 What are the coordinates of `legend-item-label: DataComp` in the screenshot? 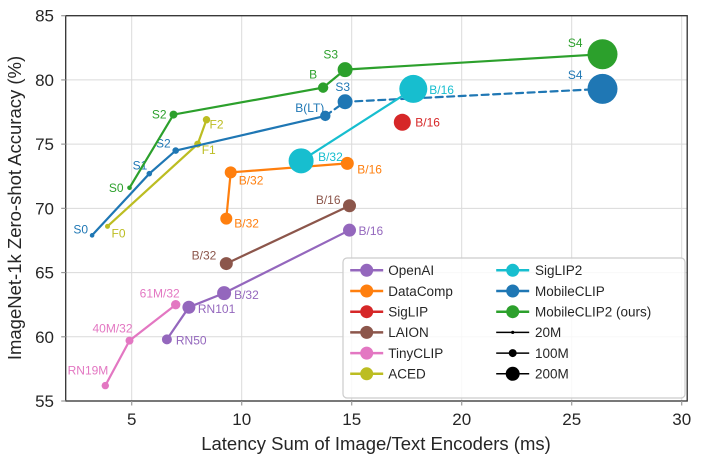 It's located at (420, 291).